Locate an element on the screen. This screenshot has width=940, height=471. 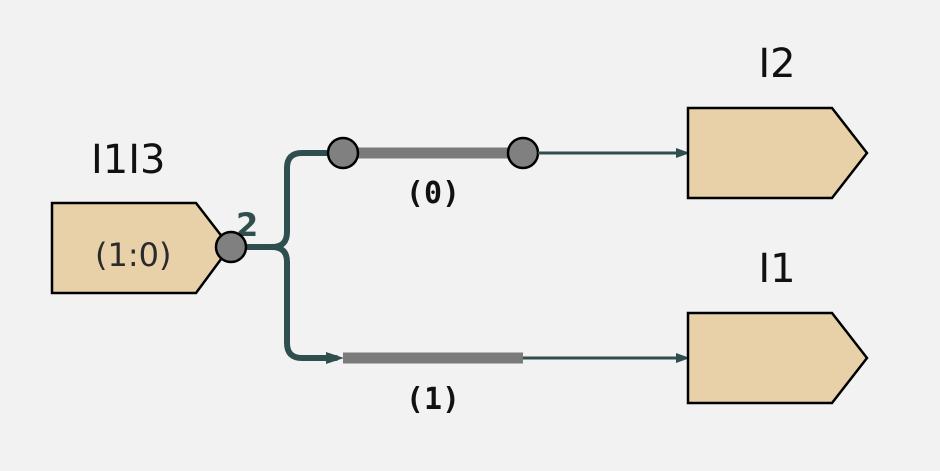
split-arrow-lower is located at coordinates (335, 358).